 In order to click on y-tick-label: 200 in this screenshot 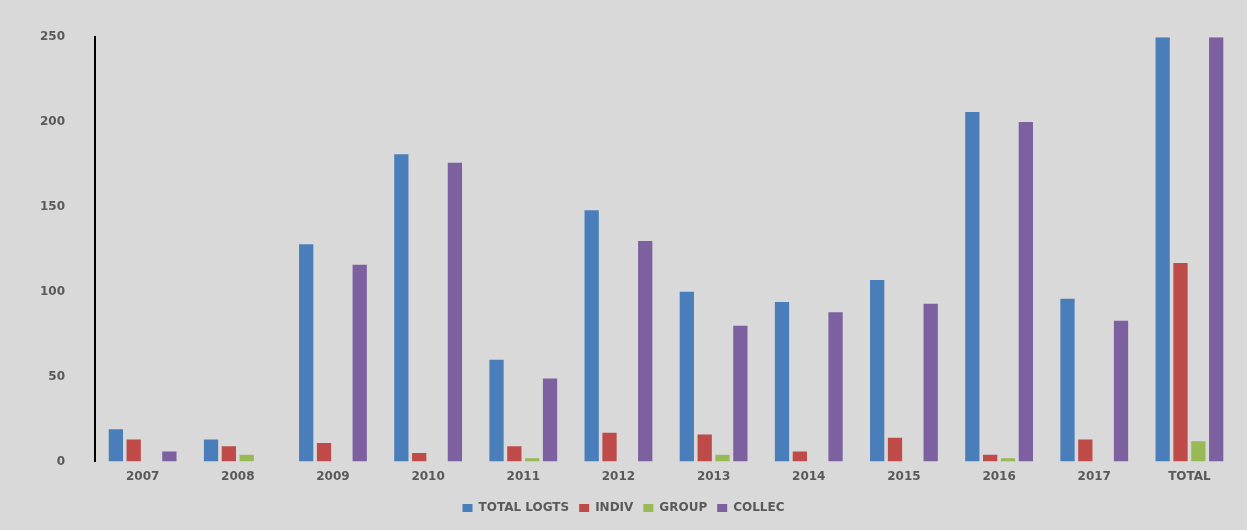, I will do `click(52, 121)`.